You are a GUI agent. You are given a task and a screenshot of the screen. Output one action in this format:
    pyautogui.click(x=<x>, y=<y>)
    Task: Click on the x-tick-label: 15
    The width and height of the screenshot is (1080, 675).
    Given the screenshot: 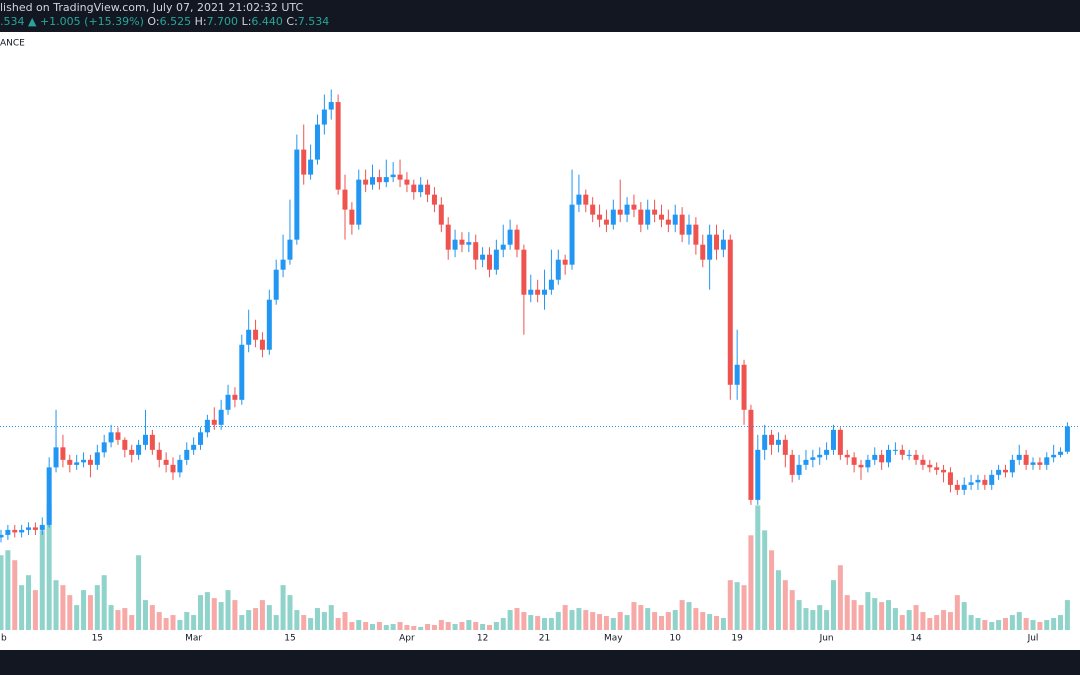 What is the action you would take?
    pyautogui.click(x=289, y=639)
    